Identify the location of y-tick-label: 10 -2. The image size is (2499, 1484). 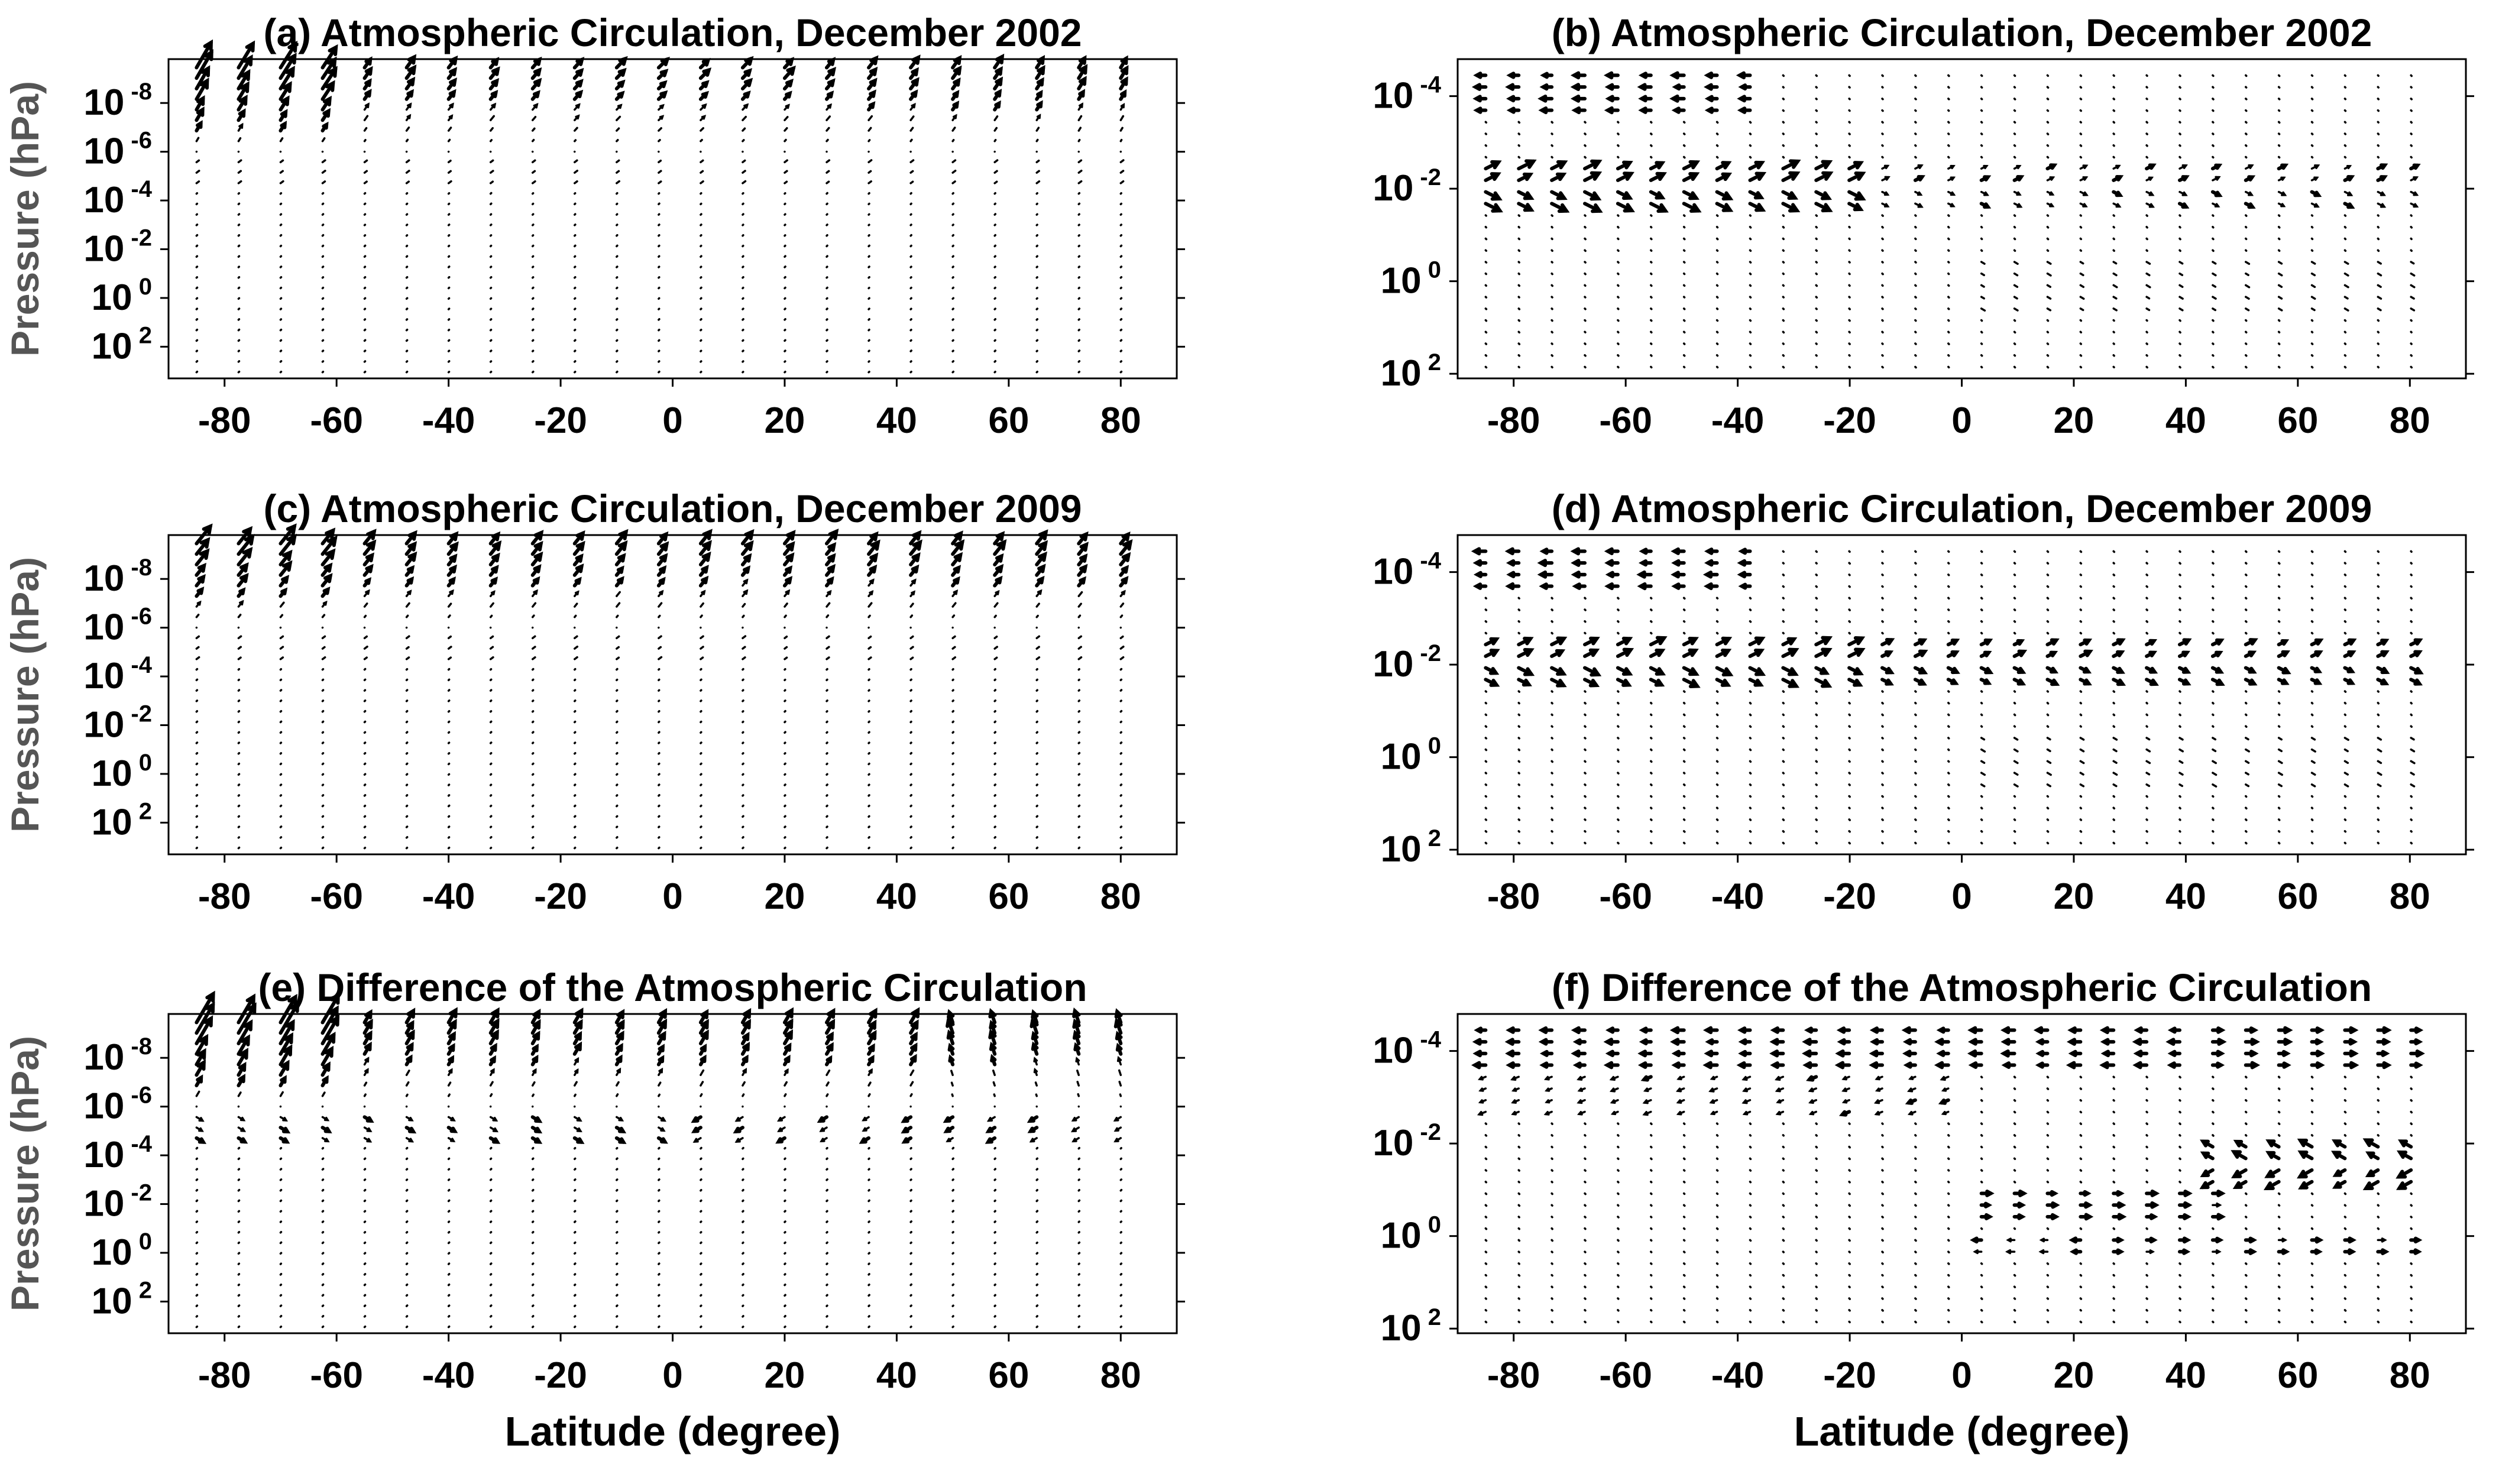
(1406, 1141).